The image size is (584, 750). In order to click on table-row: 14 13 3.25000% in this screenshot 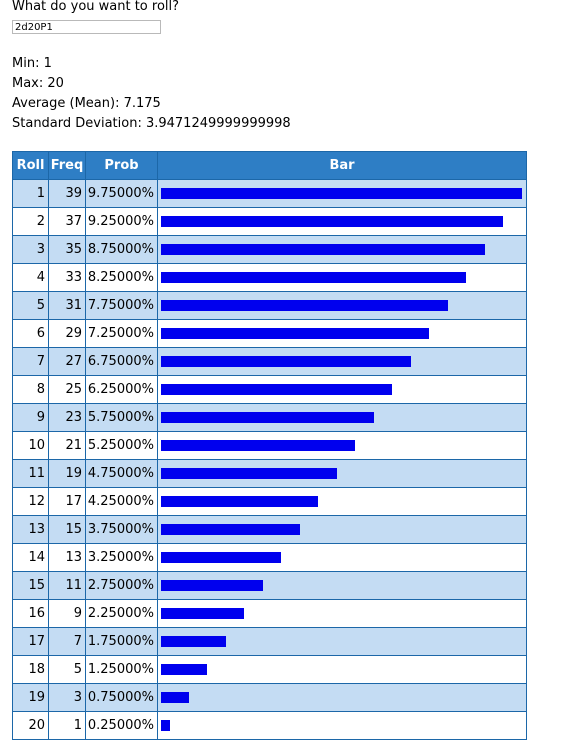, I will do `click(269, 557)`.